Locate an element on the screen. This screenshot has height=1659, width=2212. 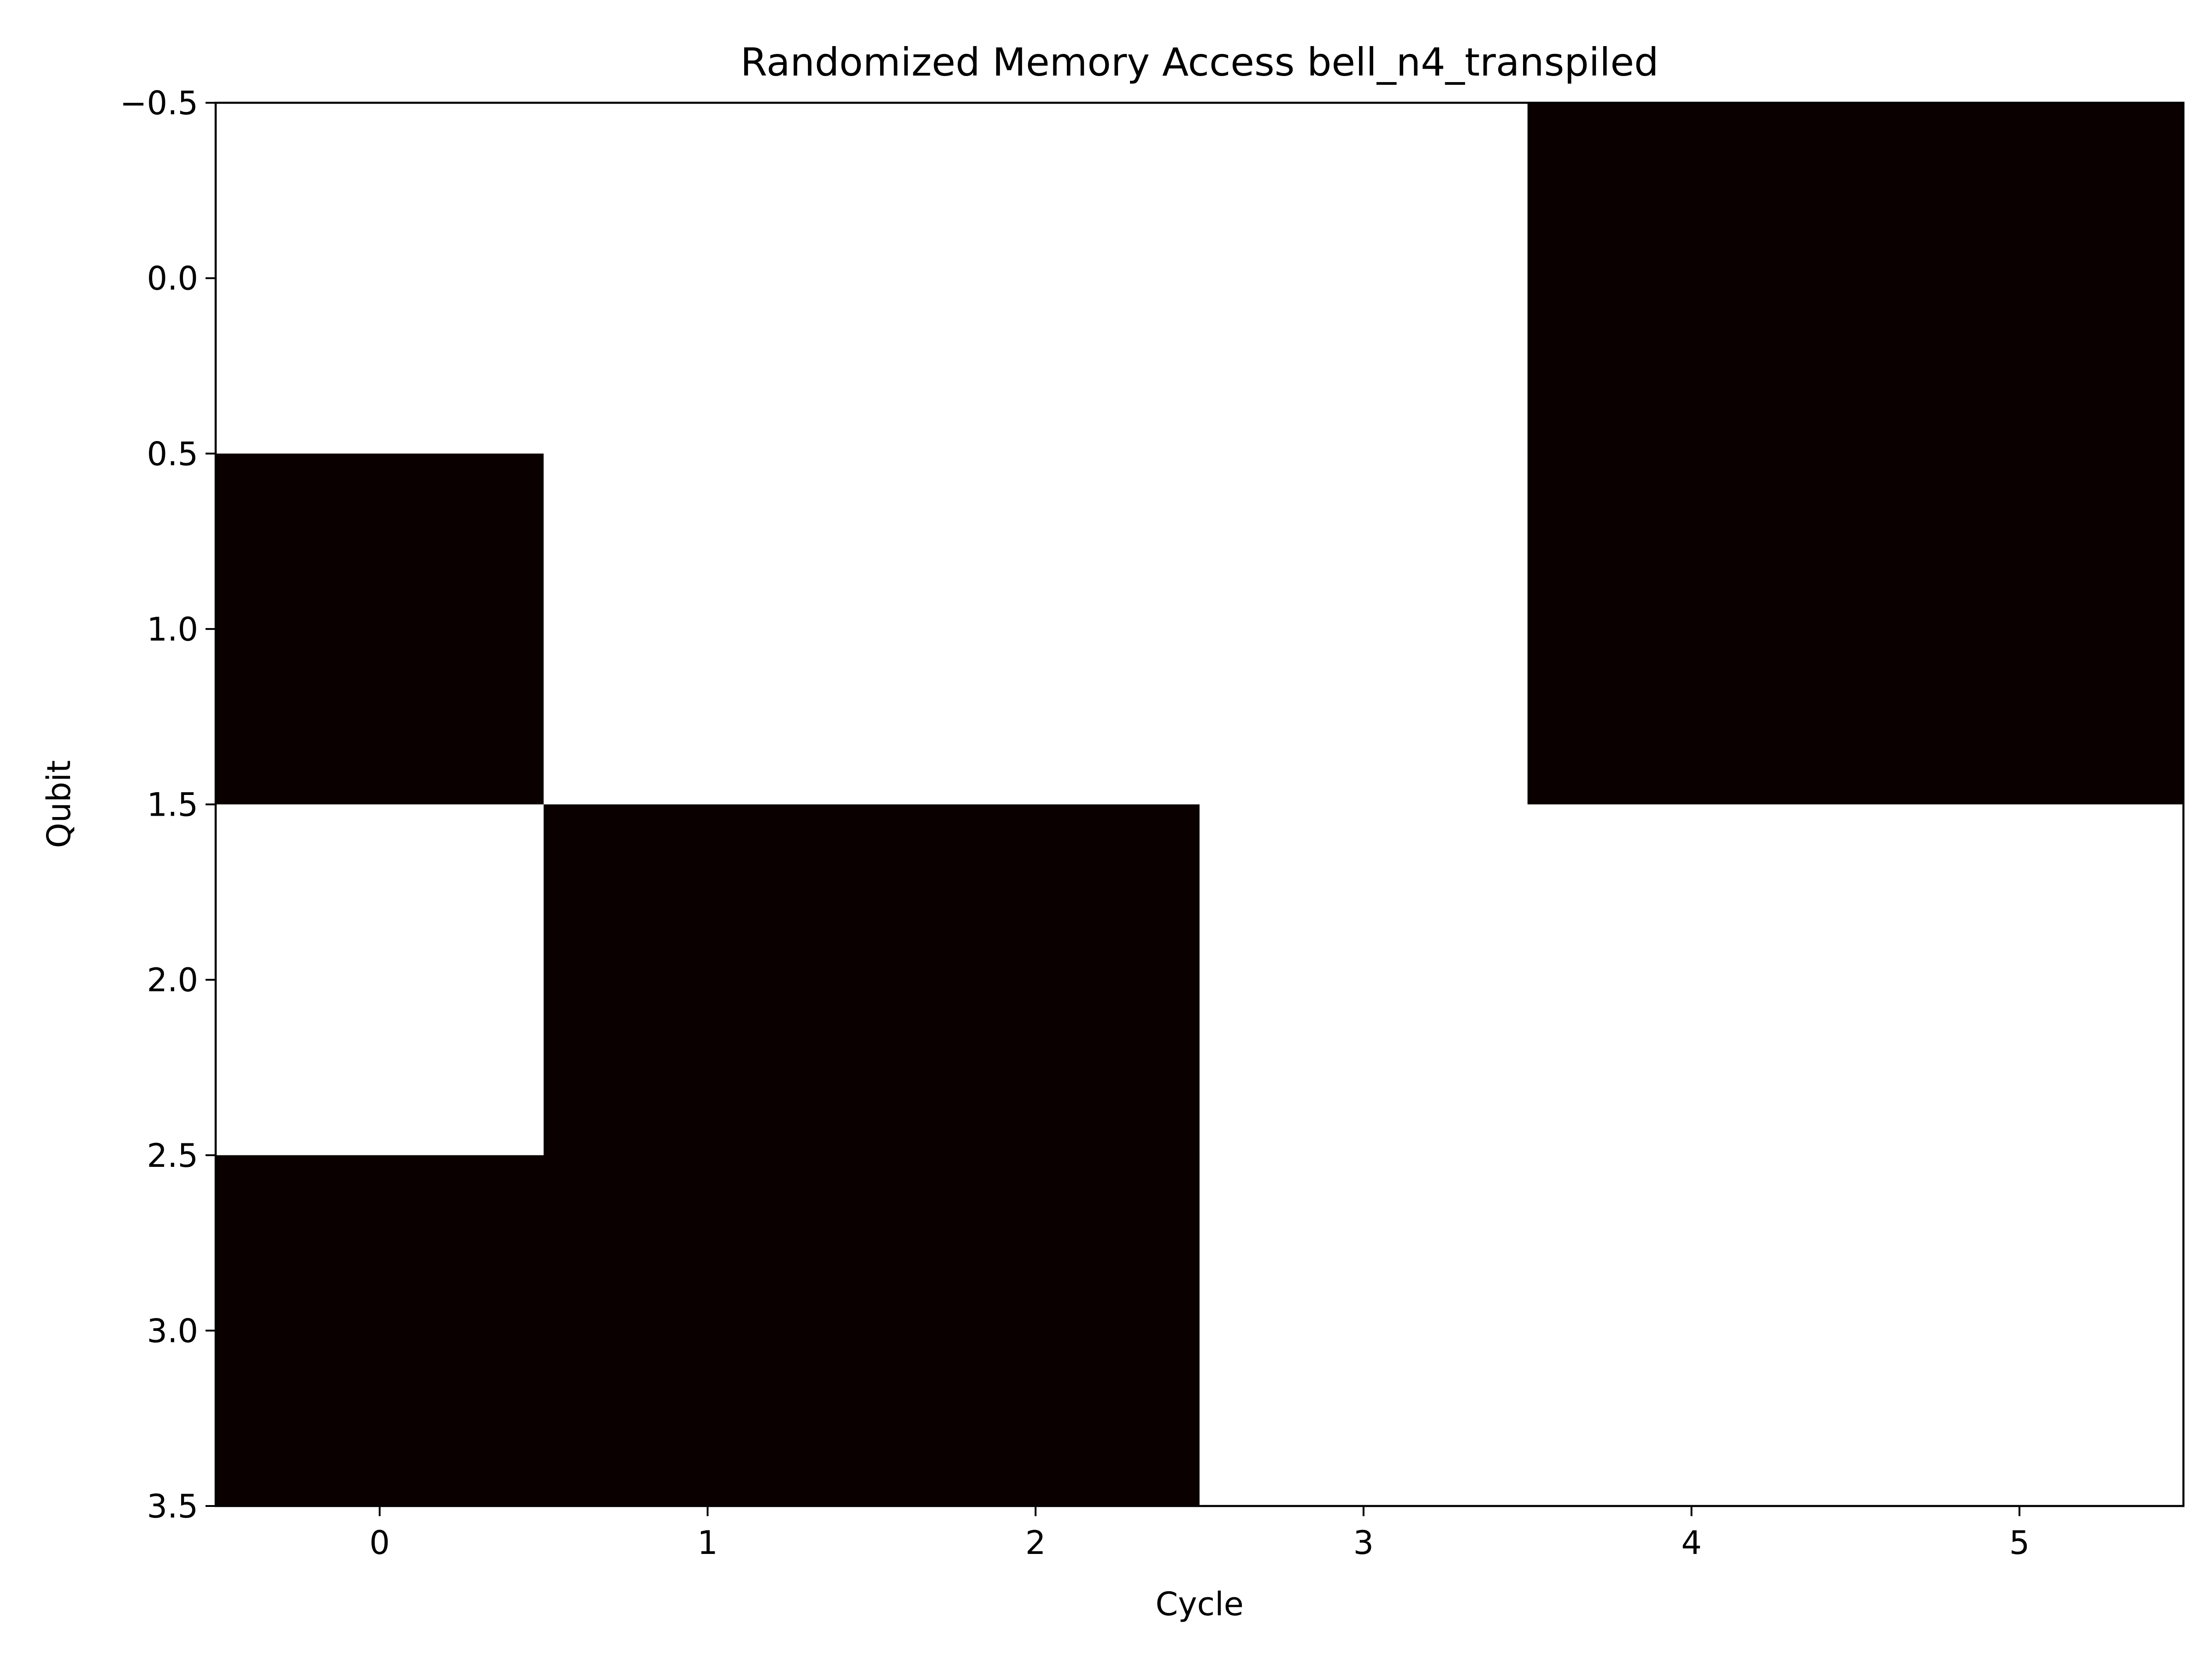
y-tick-label: 2.5 is located at coordinates (172, 1156).